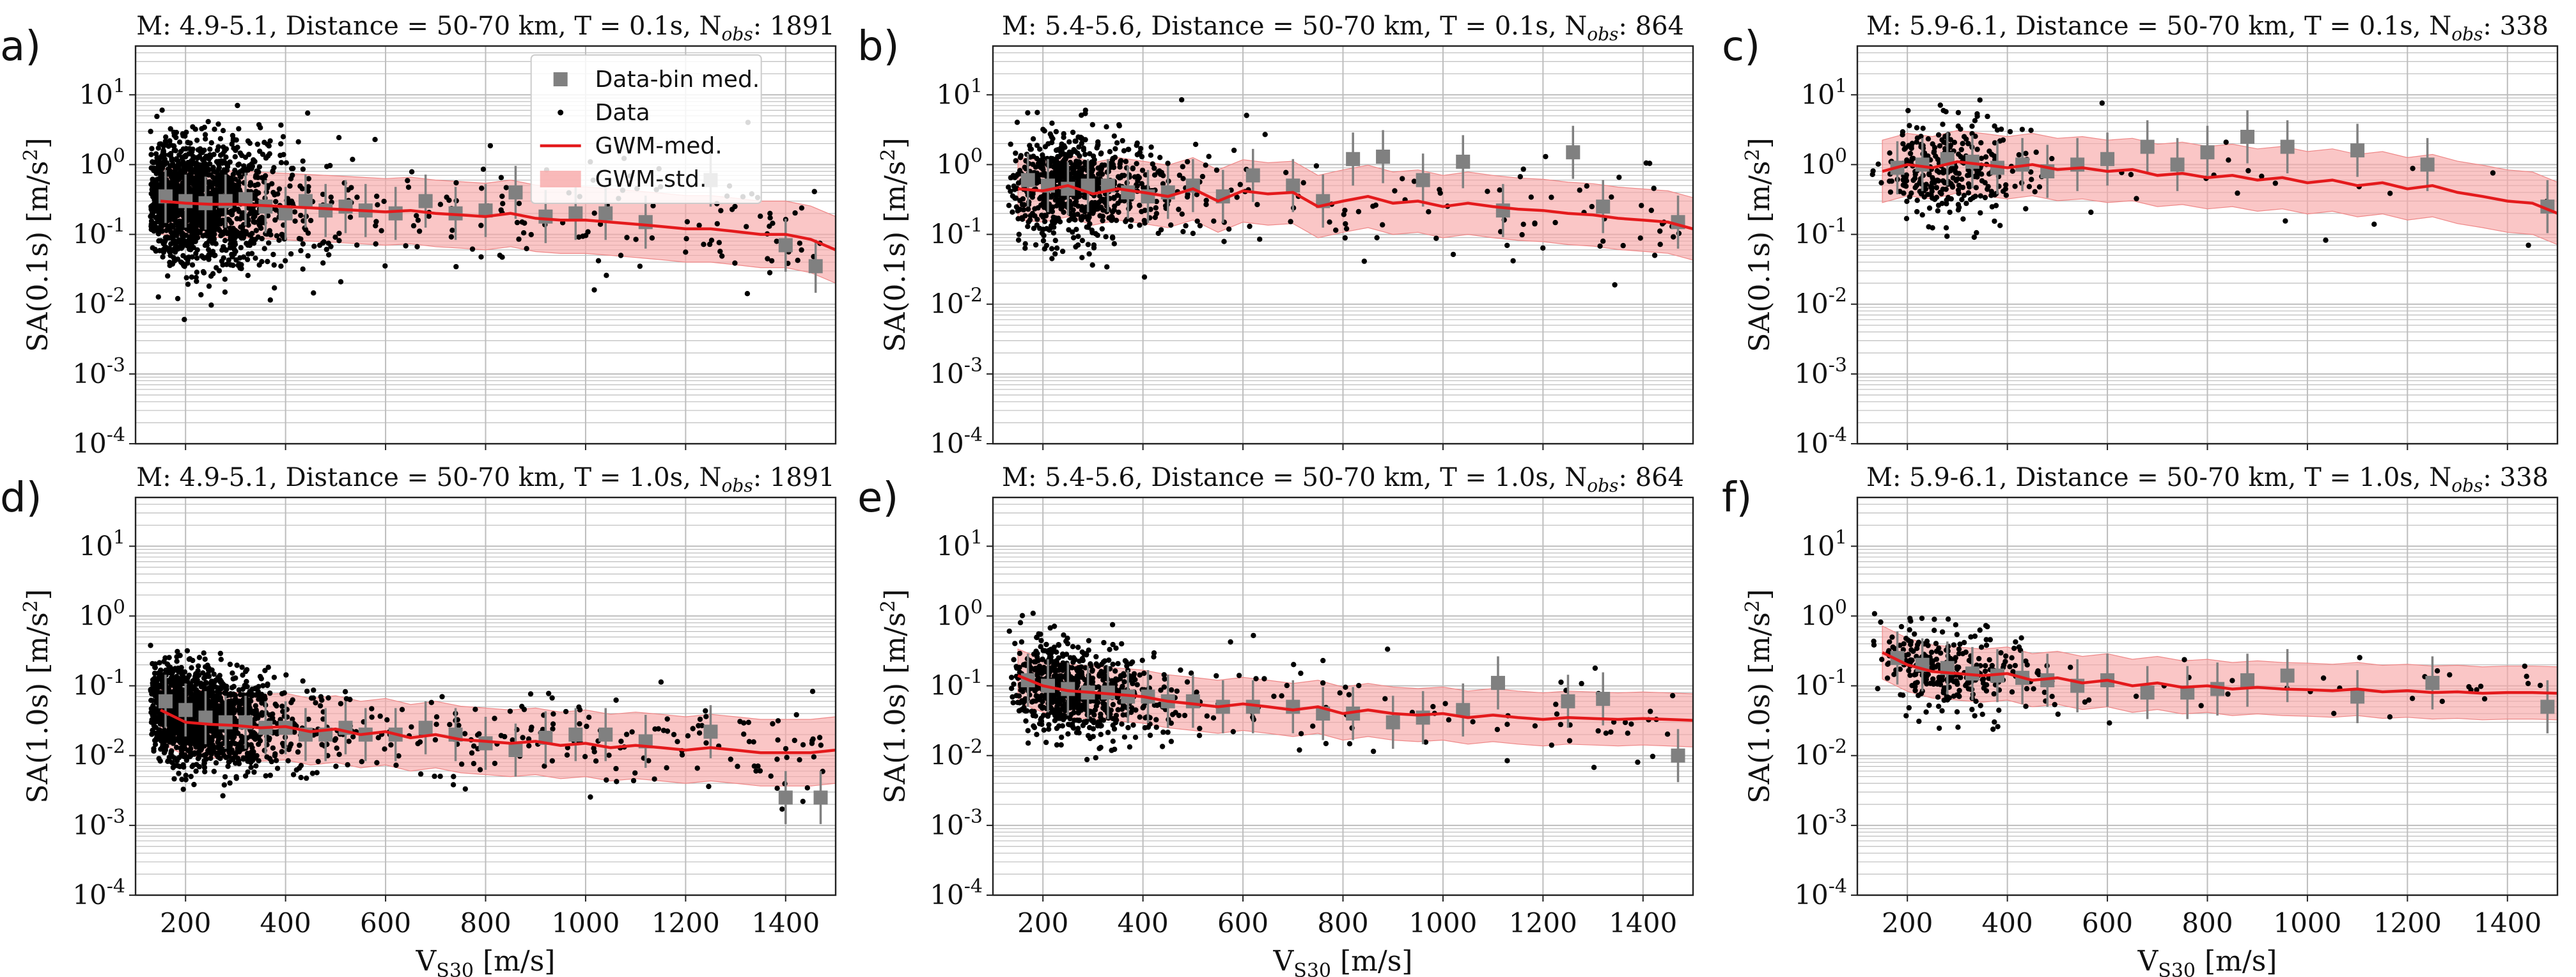  Describe the element at coordinates (560, 79) in the screenshot. I see `legend-swatch-bin-median` at that location.